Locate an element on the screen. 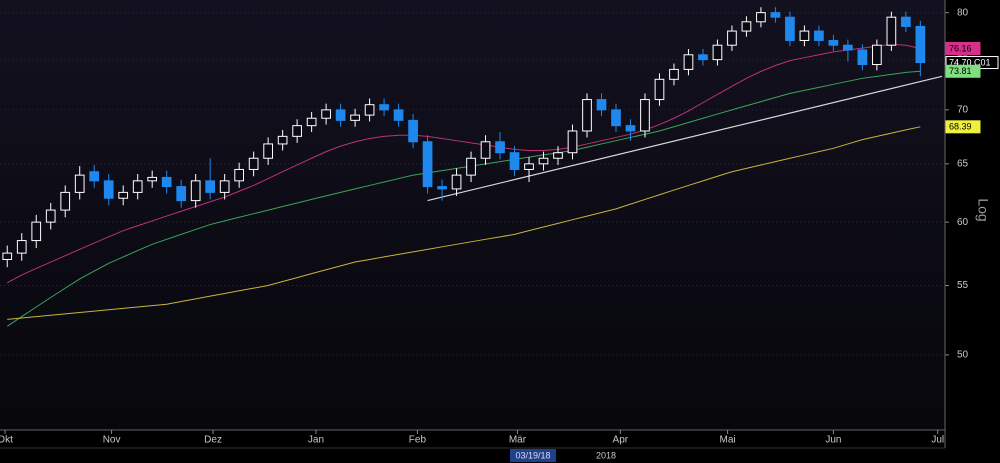 Image resolution: width=1000 pixels, height=463 pixels. x-axis-panel is located at coordinates (472, 446).